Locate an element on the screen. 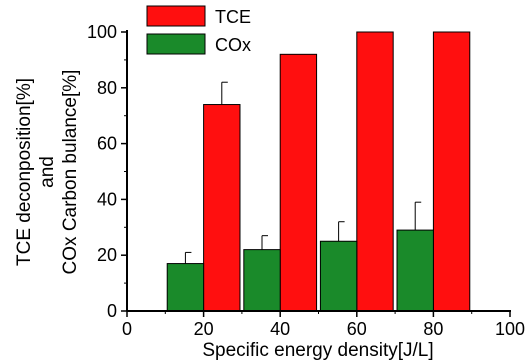  y-axis-title-line-2: and is located at coordinates (47, 172).